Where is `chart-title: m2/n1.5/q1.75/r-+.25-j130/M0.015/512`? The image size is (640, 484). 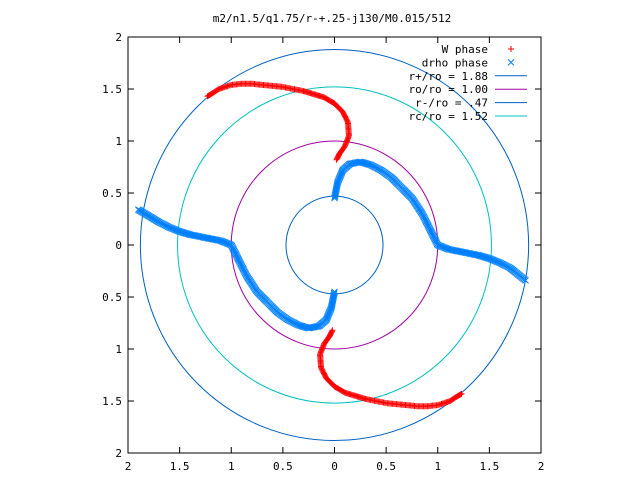 chart-title: m2/n1.5/q1.75/r-+.25-j130/M0.015/512 is located at coordinates (332, 18).